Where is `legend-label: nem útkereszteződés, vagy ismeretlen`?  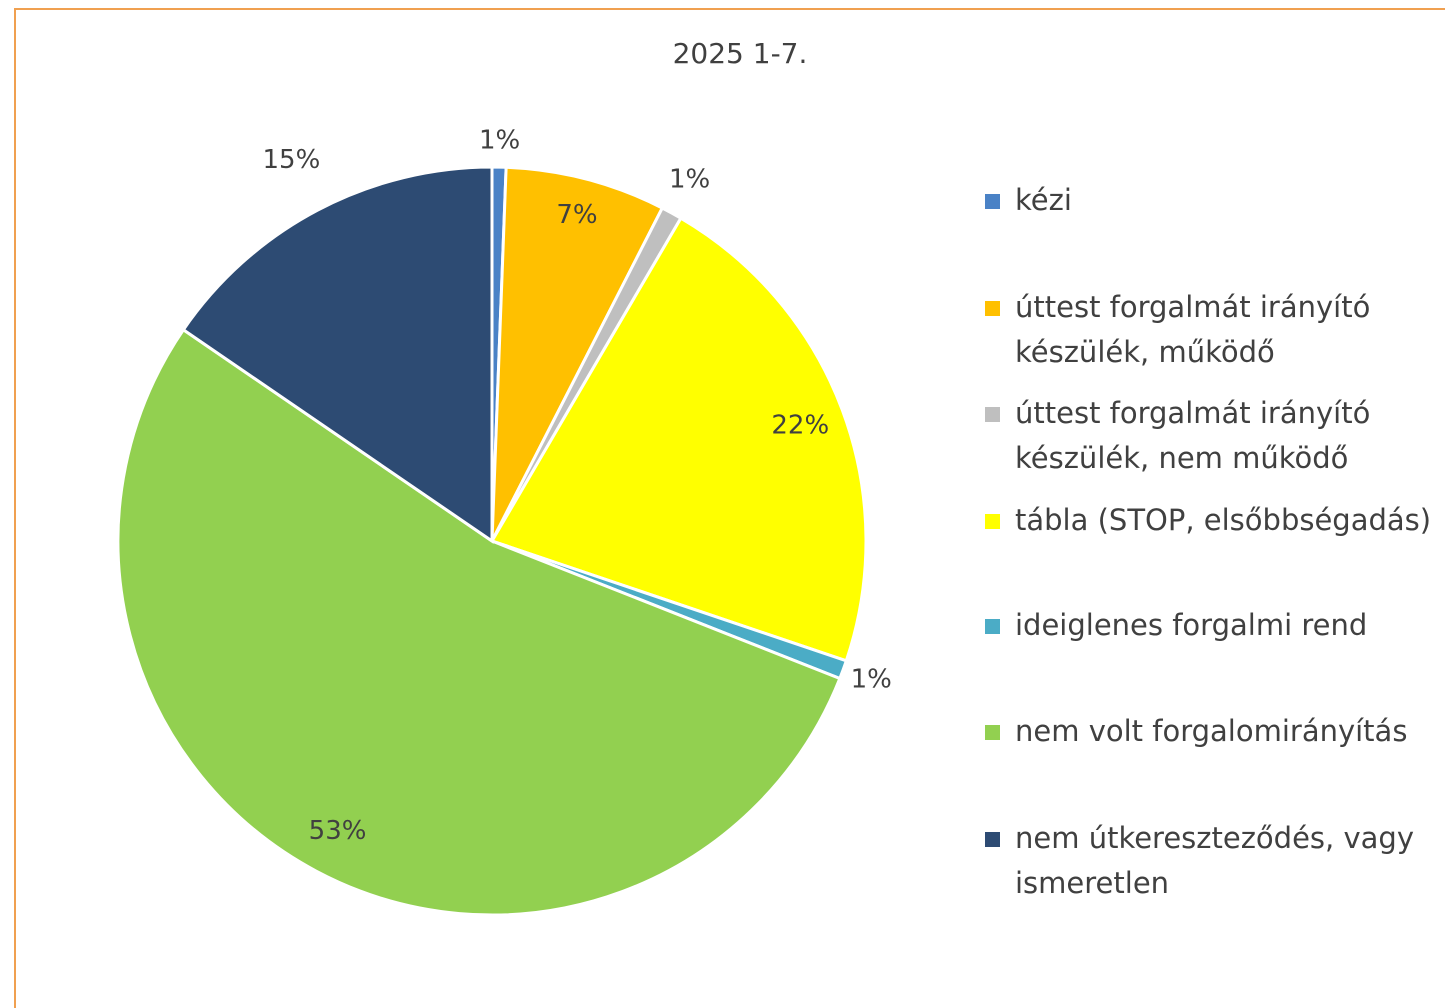 legend-label: nem útkereszteződés, vagy ismeretlen is located at coordinates (1214, 860).